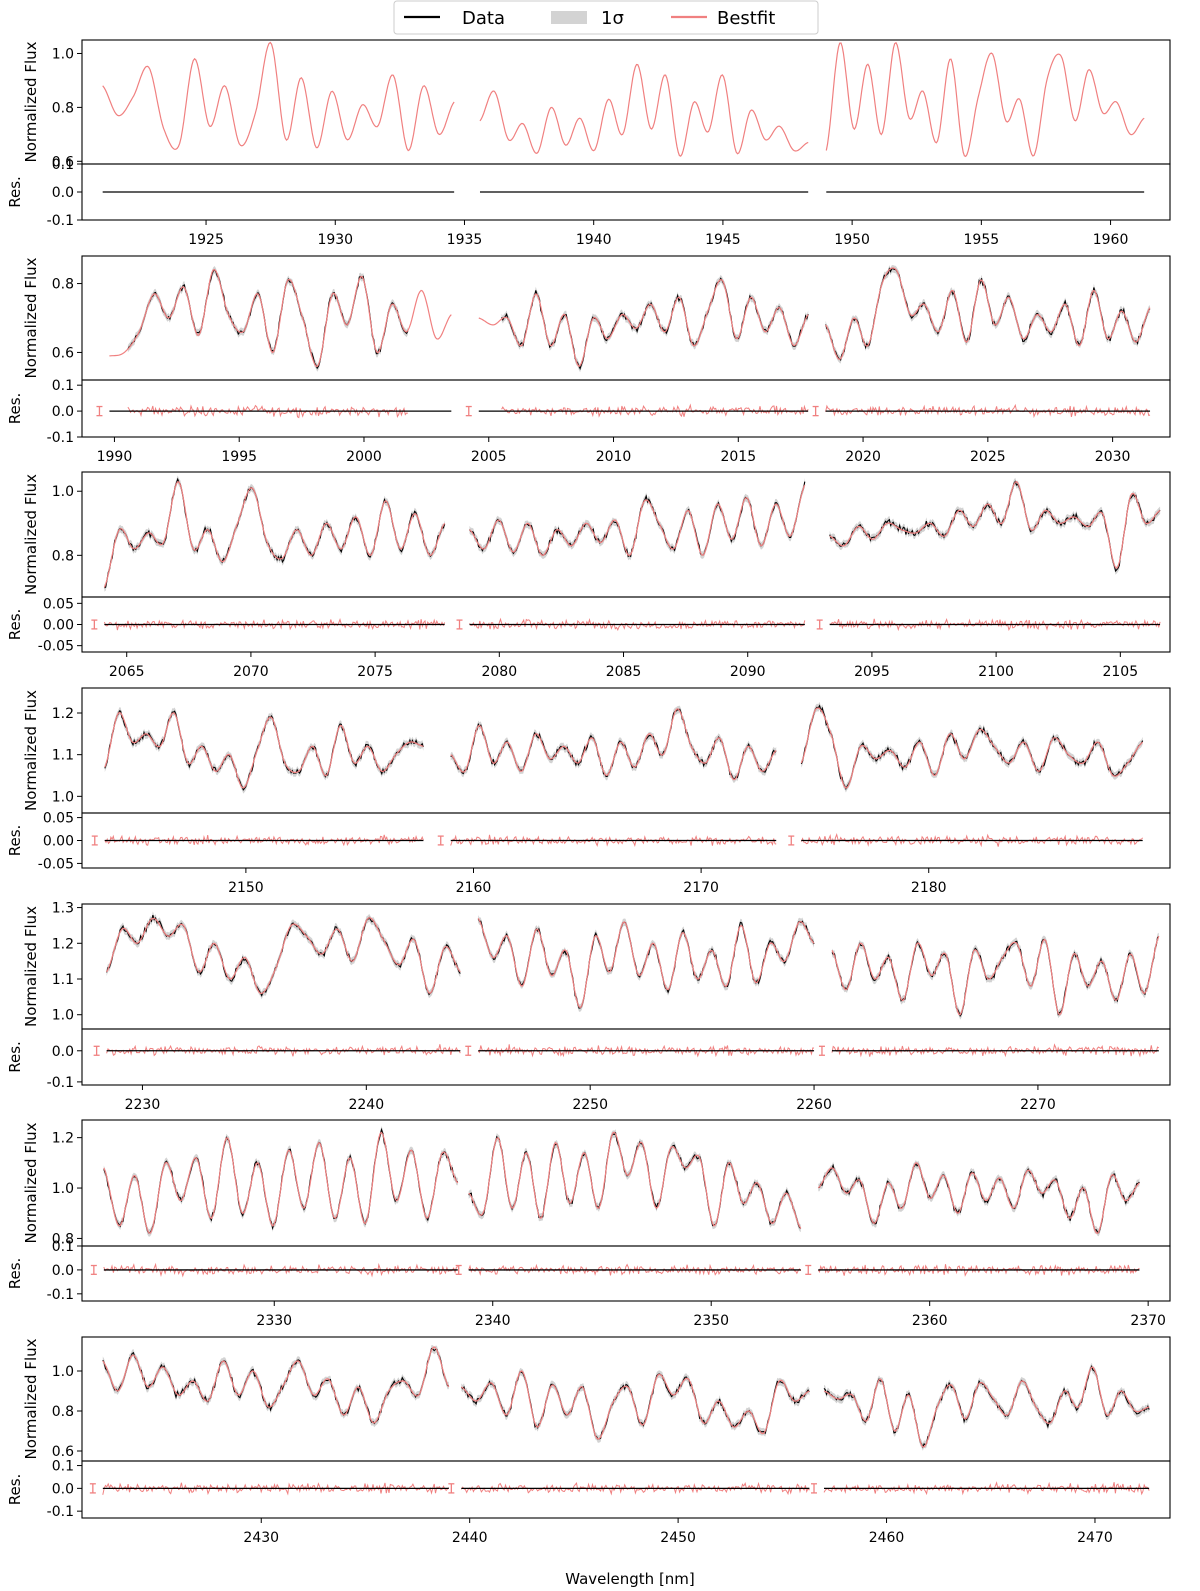 The height and width of the screenshot is (1591, 1200). Describe the element at coordinates (206, 240) in the screenshot. I see `x-tick-label: 1925` at that location.